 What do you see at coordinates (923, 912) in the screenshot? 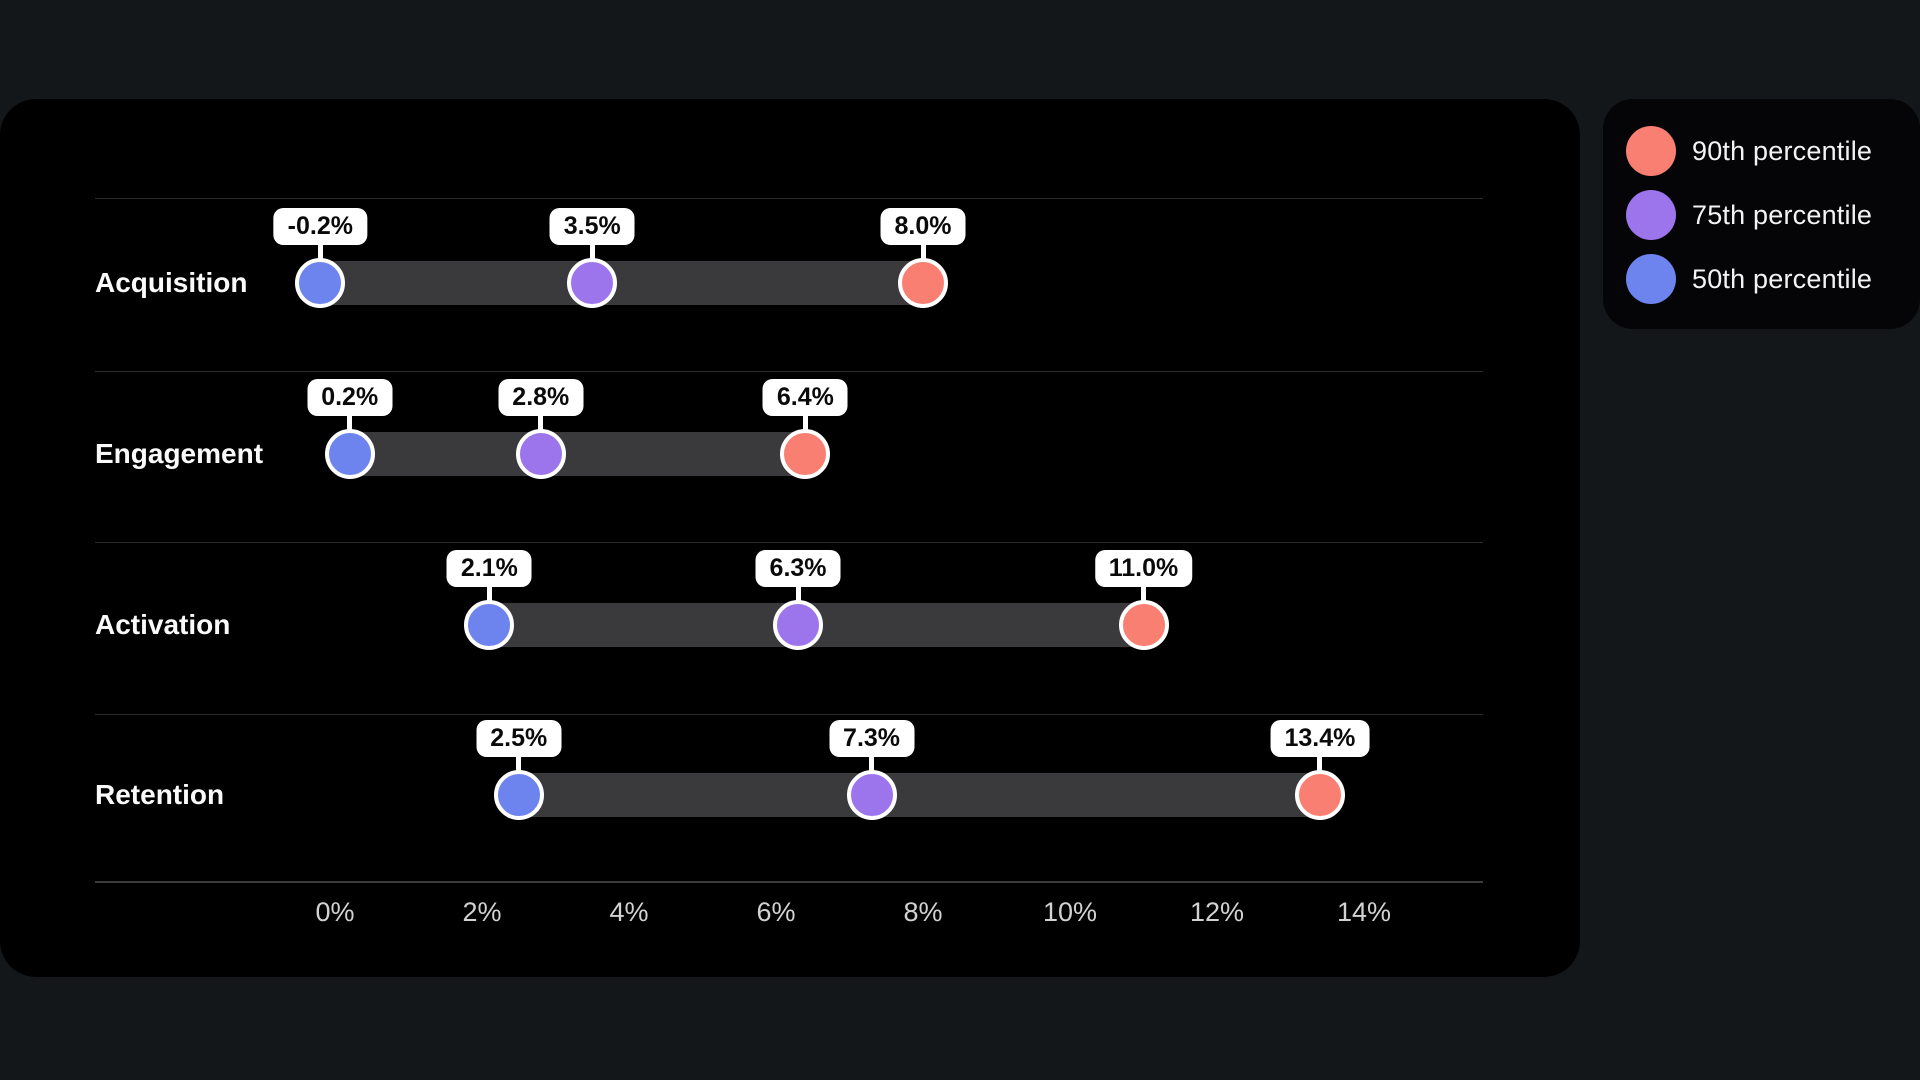
I see `x-tick-8%: 8%` at bounding box center [923, 912].